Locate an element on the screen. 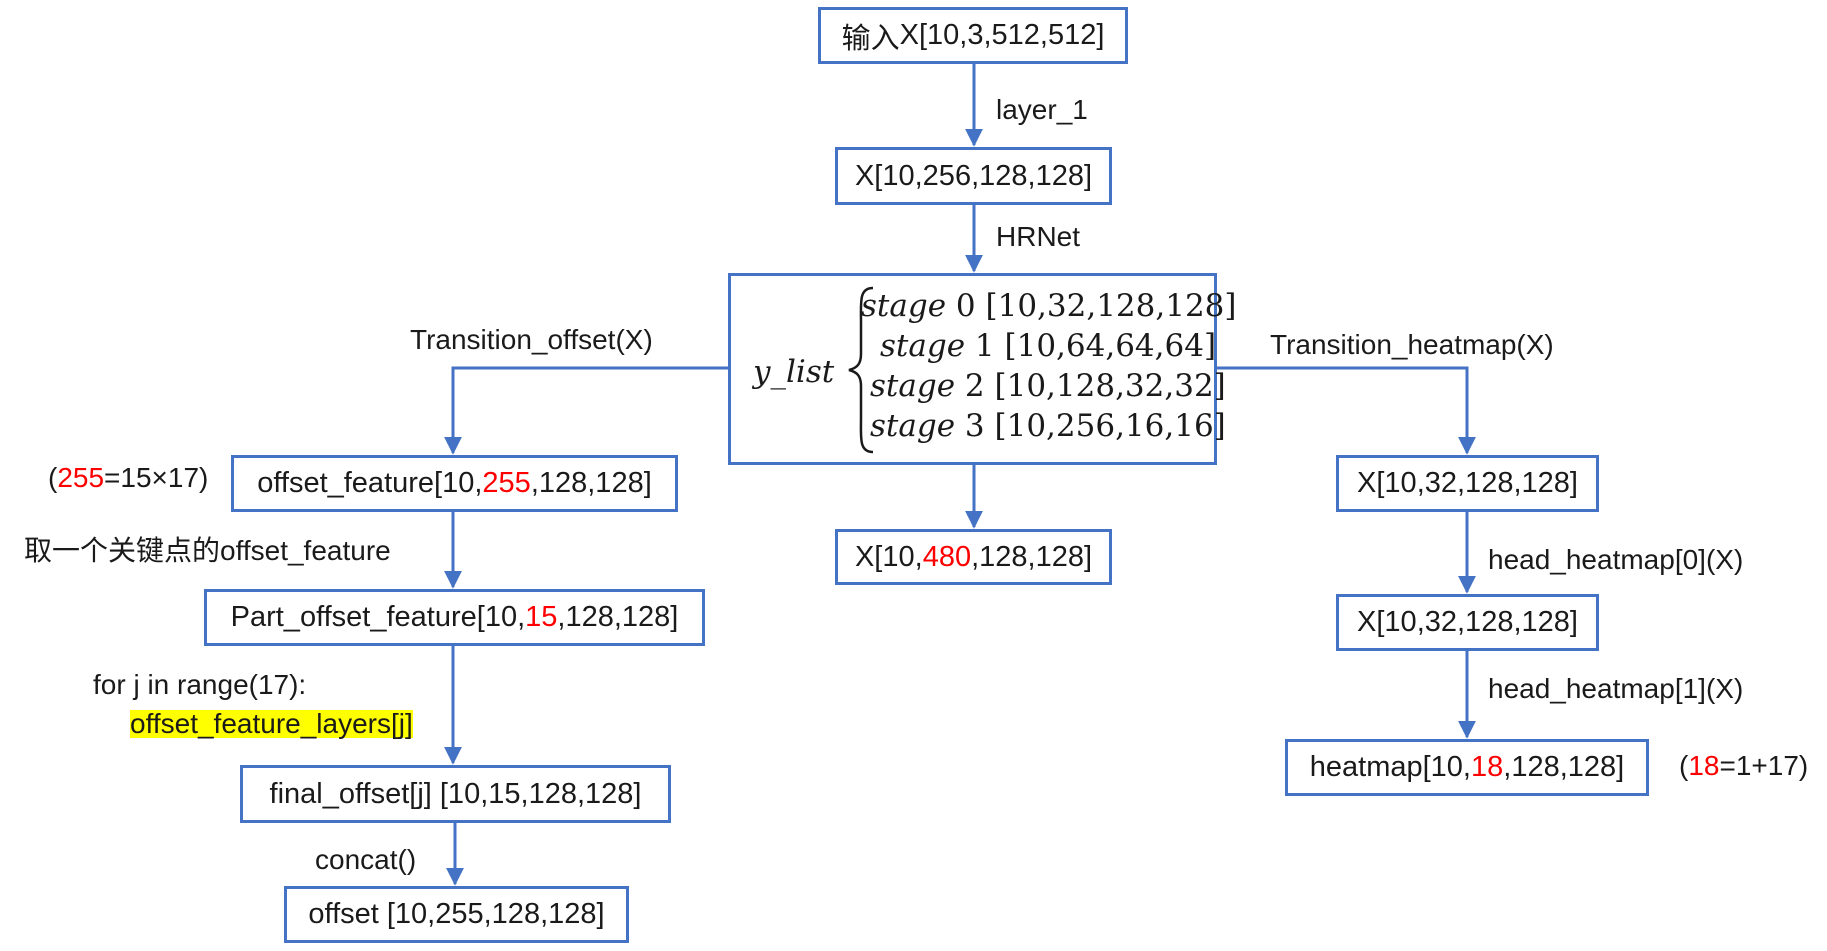  final-offset-text: final_offset[j] [10,15,128,128] is located at coordinates (455, 793).